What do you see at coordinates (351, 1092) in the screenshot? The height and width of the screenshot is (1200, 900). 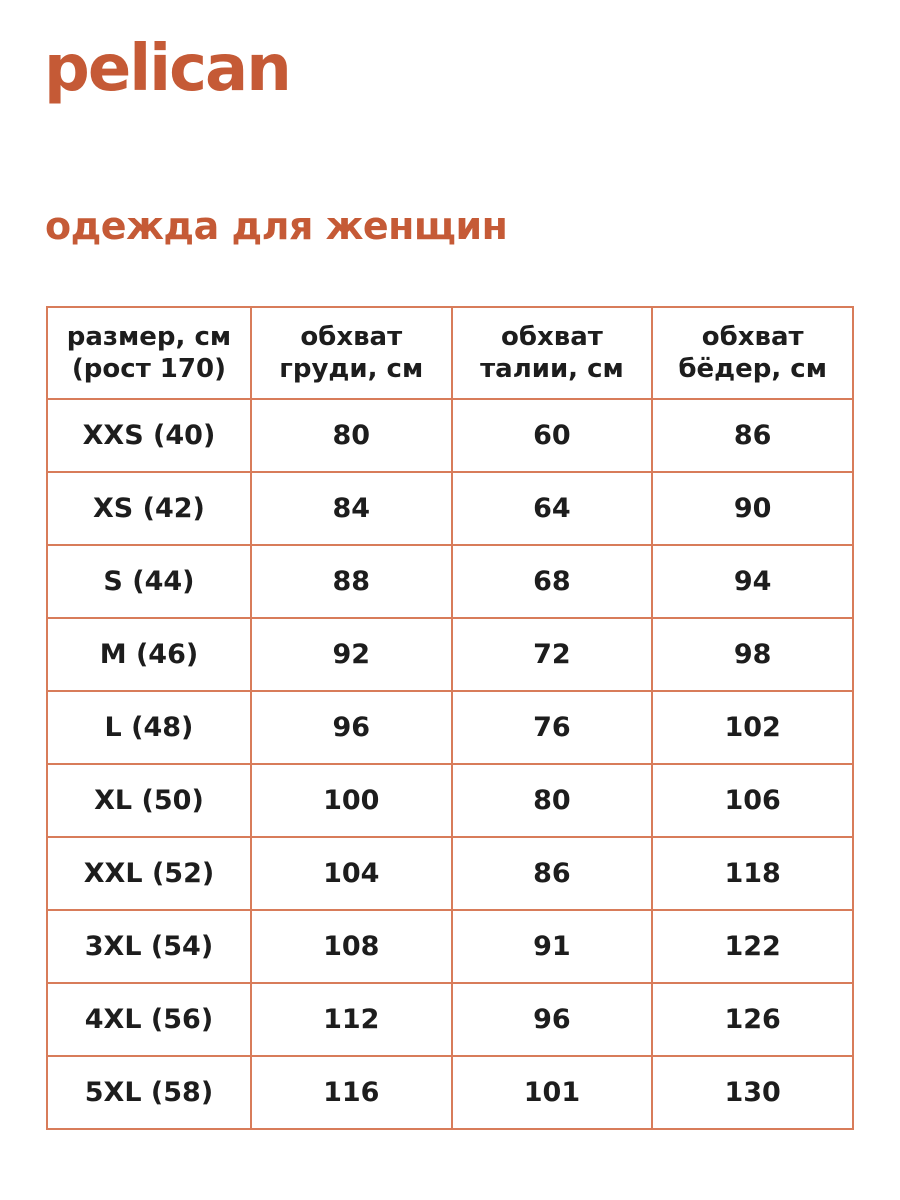 I see `chest-cell: 116` at bounding box center [351, 1092].